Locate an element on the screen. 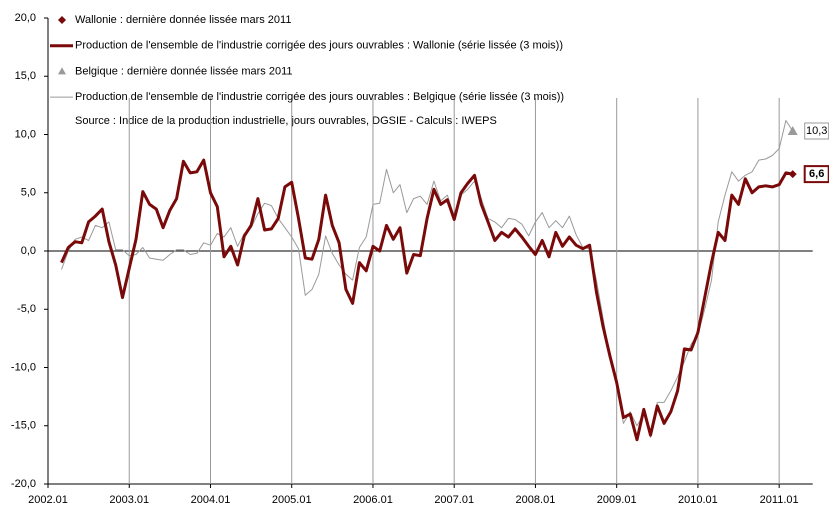 Image resolution: width=829 pixels, height=509 pixels. x-tick-label: 2003.01 is located at coordinates (129, 500).